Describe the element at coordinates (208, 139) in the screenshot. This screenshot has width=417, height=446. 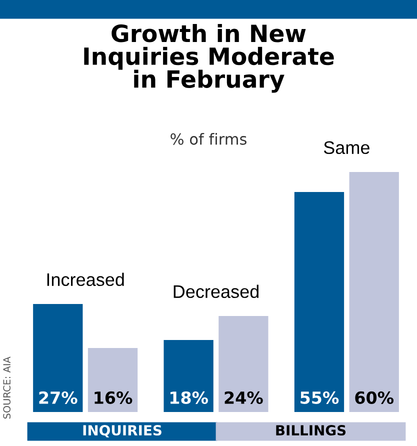
I see `chart-subtitle: % of firms` at that location.